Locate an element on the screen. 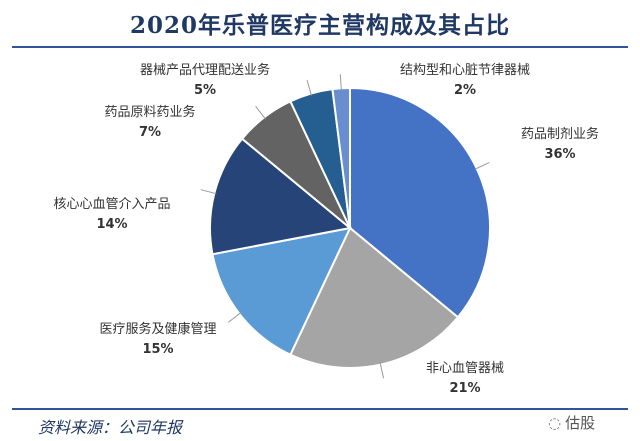 The height and width of the screenshot is (441, 640). chart-title: 2020年乐普医疗主营构成及其占比 is located at coordinates (319, 25).